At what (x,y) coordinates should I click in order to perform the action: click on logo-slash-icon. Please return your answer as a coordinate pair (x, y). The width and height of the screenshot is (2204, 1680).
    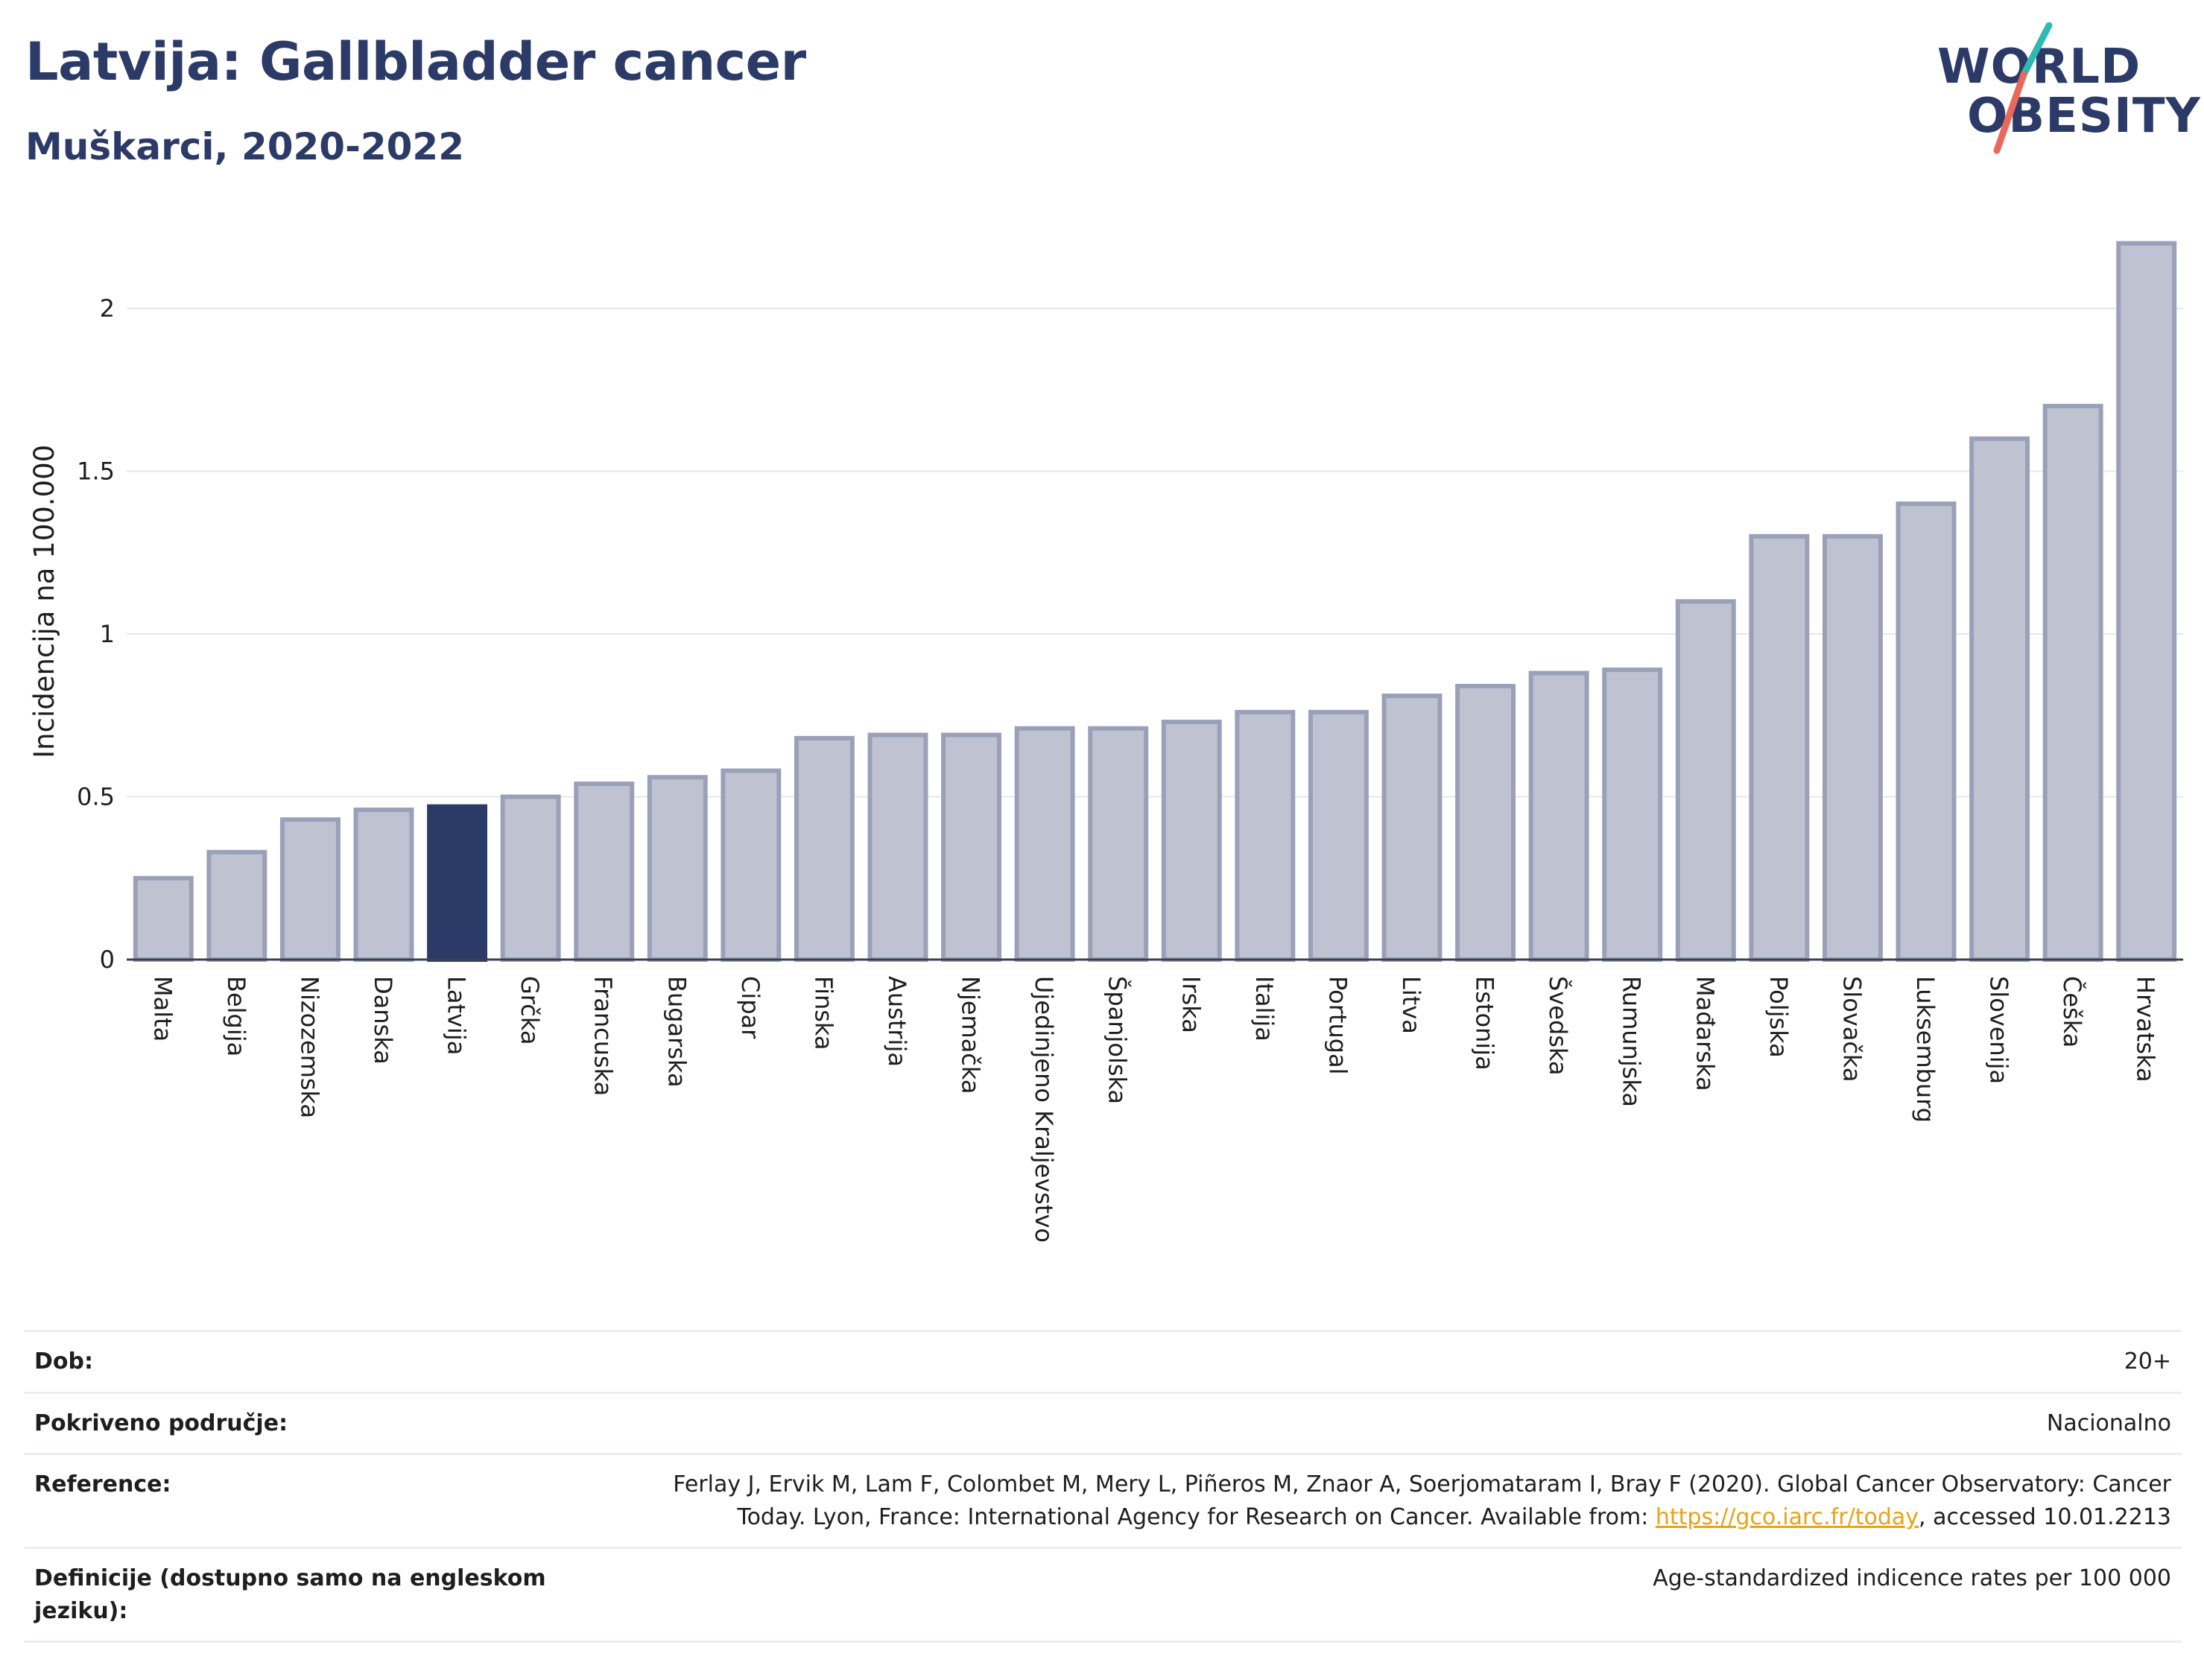
    Looking at the image, I should click on (2023, 88).